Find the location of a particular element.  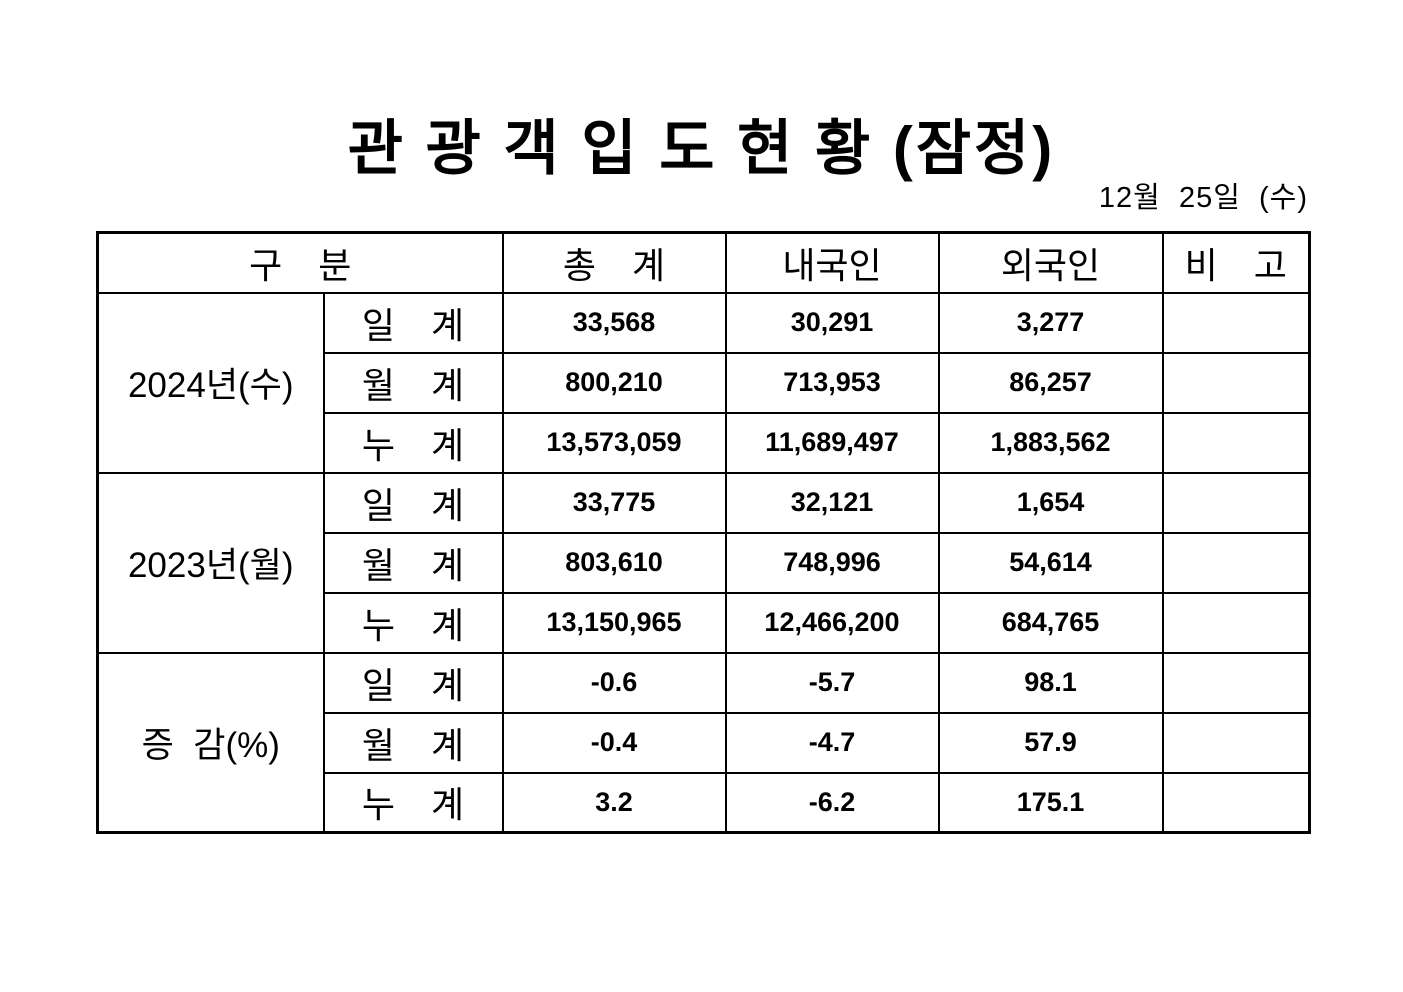

value-domestic: -5.7 is located at coordinates (832, 682).